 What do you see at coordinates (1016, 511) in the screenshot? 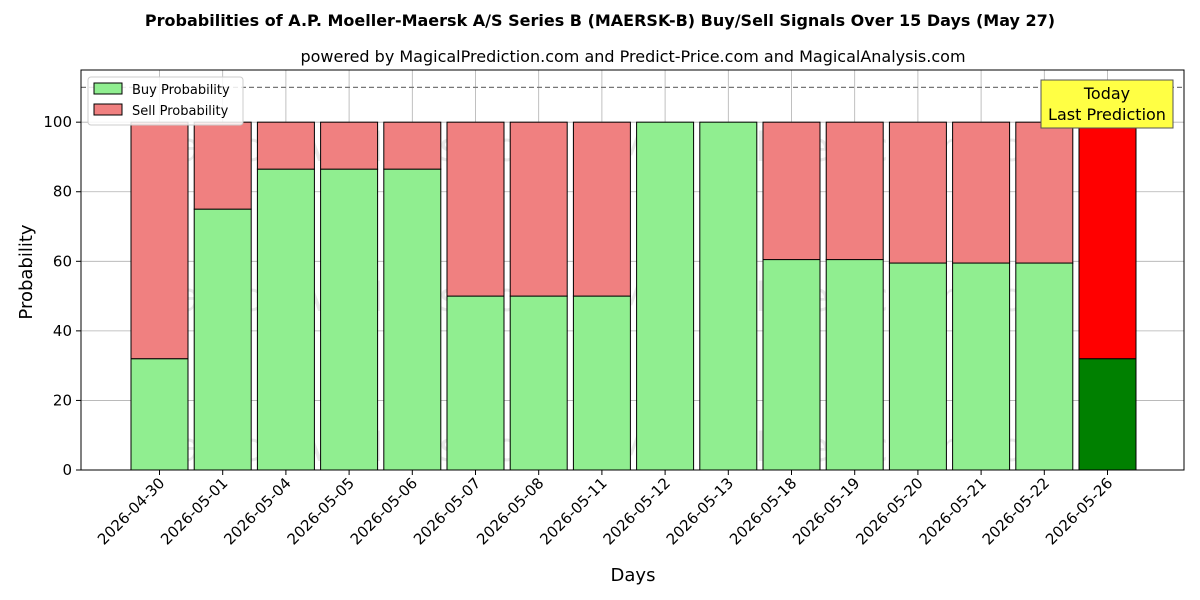
I see `x-tick-label: 2026-05-22` at bounding box center [1016, 511].